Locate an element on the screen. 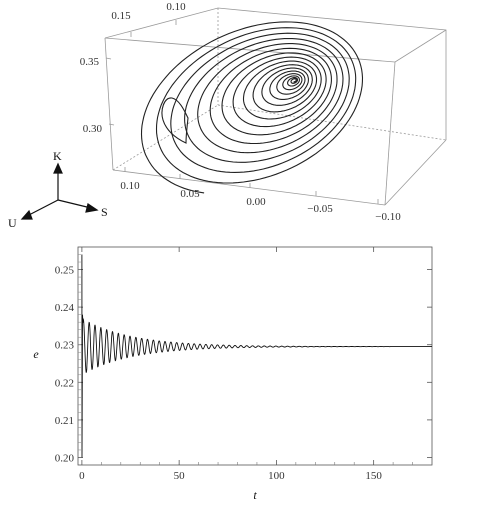 This screenshot has height=505, width=479. orientation-triad is located at coordinates (59, 191).